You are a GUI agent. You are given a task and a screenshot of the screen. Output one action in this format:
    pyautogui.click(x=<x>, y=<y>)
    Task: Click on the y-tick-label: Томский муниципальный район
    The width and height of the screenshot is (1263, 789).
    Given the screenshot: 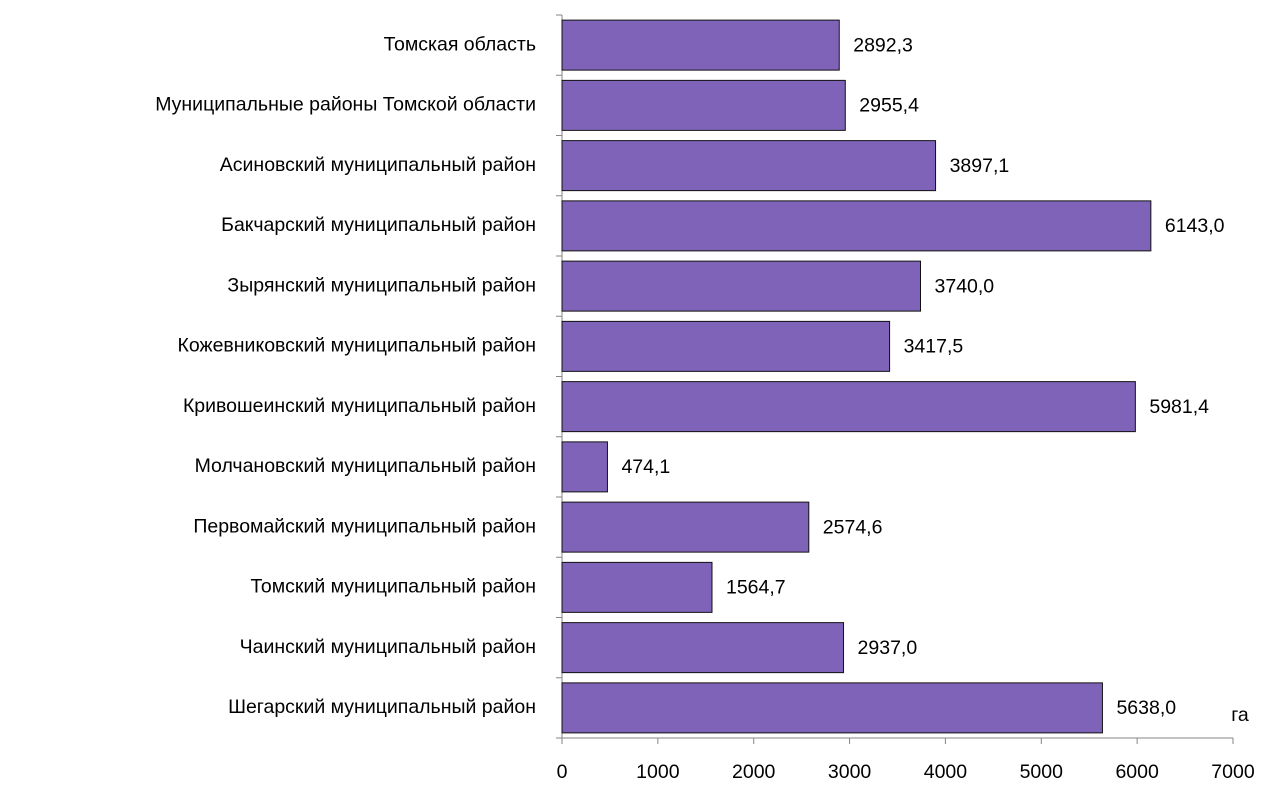 What is the action you would take?
    pyautogui.click(x=393, y=587)
    